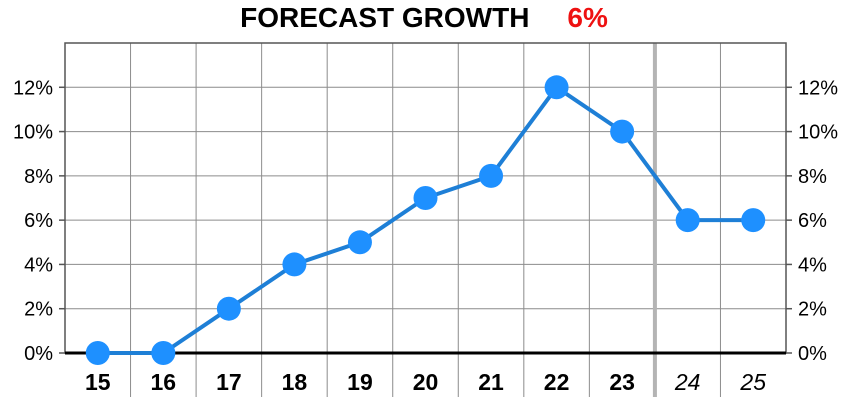 The width and height of the screenshot is (848, 404). What do you see at coordinates (812, 265) in the screenshot?
I see `y-tick-label-right: 4%` at bounding box center [812, 265].